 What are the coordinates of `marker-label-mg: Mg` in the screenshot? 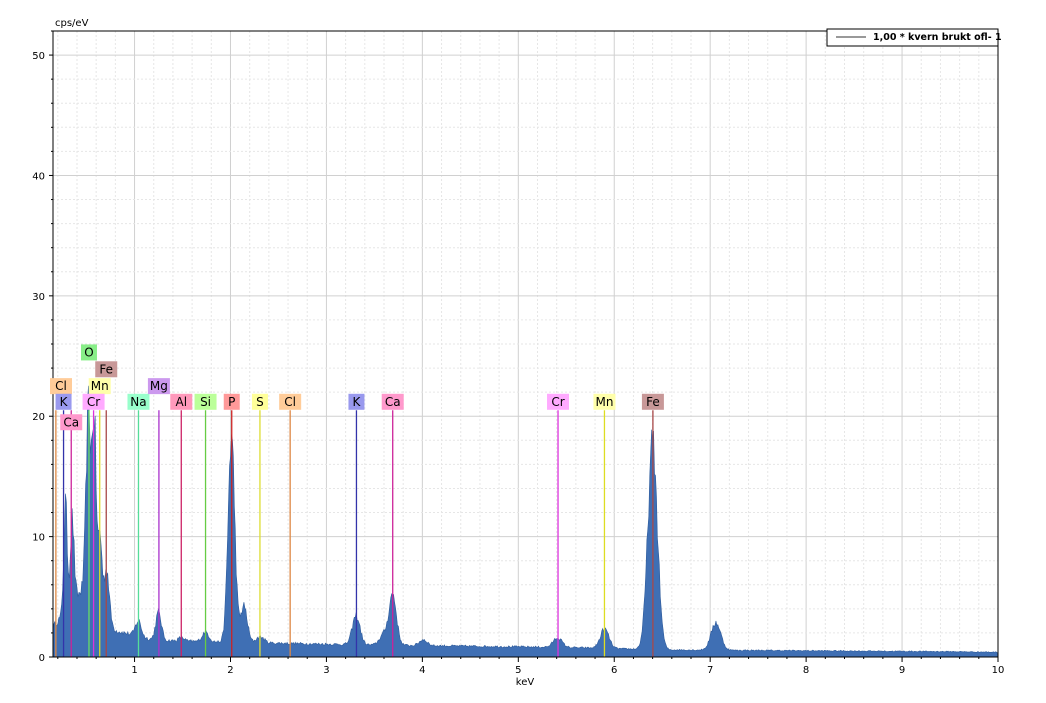 It's located at (159, 386).